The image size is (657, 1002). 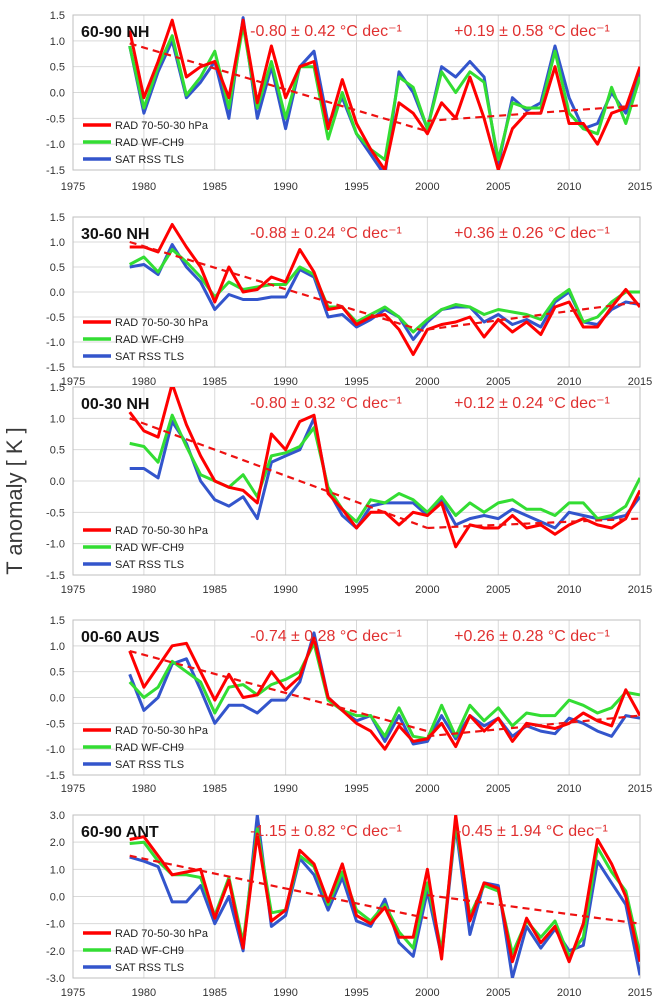 I want to click on trend-annotation-1: -0.74 ± 0.28 °C dec⁻¹, so click(x=326, y=636).